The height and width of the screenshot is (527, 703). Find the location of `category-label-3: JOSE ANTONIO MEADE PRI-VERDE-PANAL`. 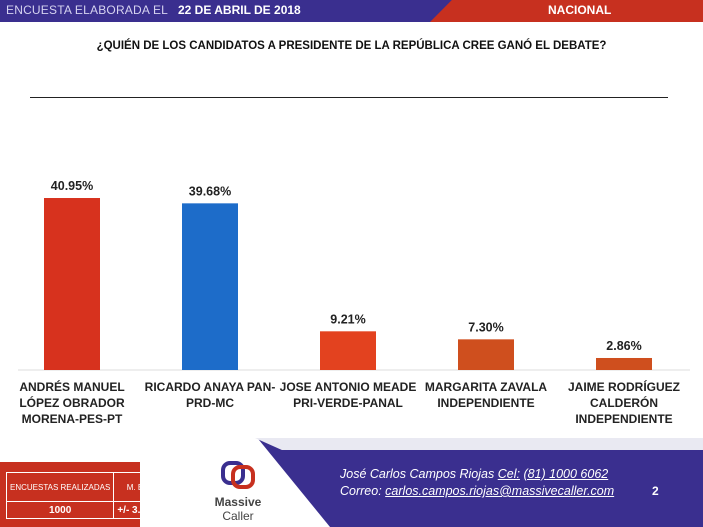

category-label-3: JOSE ANTONIO MEADE PRI-VERDE-PANAL is located at coordinates (348, 395).